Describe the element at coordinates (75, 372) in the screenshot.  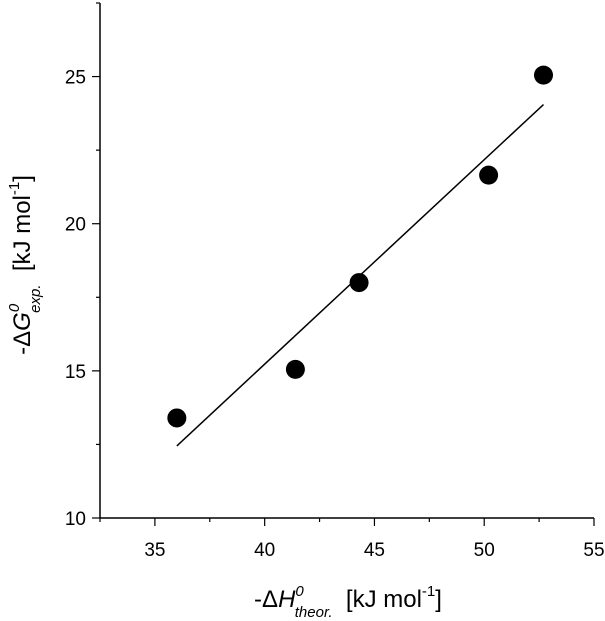
I see `y-tick-label: 15` at that location.